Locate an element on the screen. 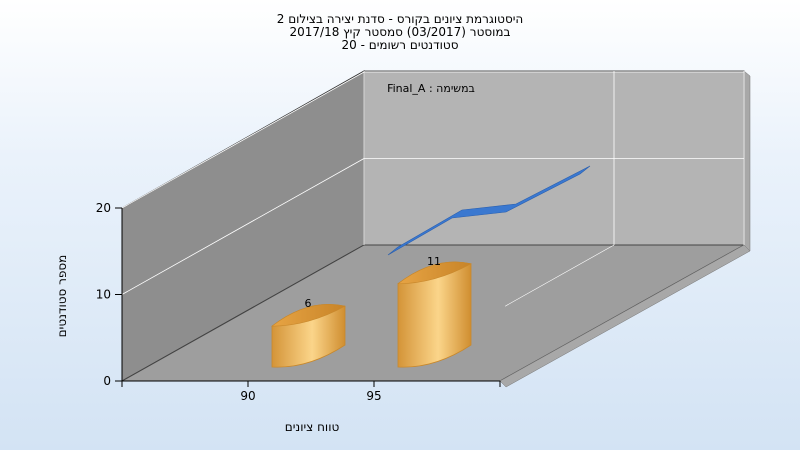  chart-title-line-2: במוסטר (03/2017) סמסטר קיץ 2017/18 is located at coordinates (400, 32).